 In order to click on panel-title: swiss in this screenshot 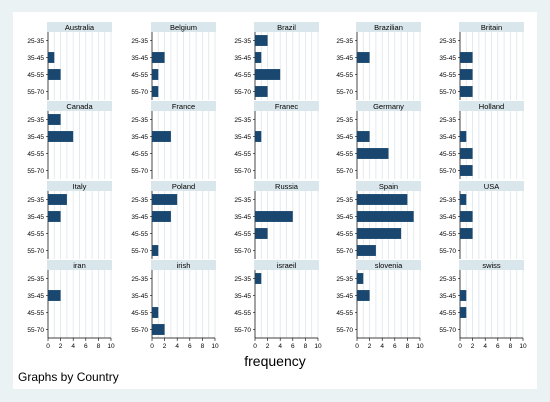, I will do `click(491, 265)`.